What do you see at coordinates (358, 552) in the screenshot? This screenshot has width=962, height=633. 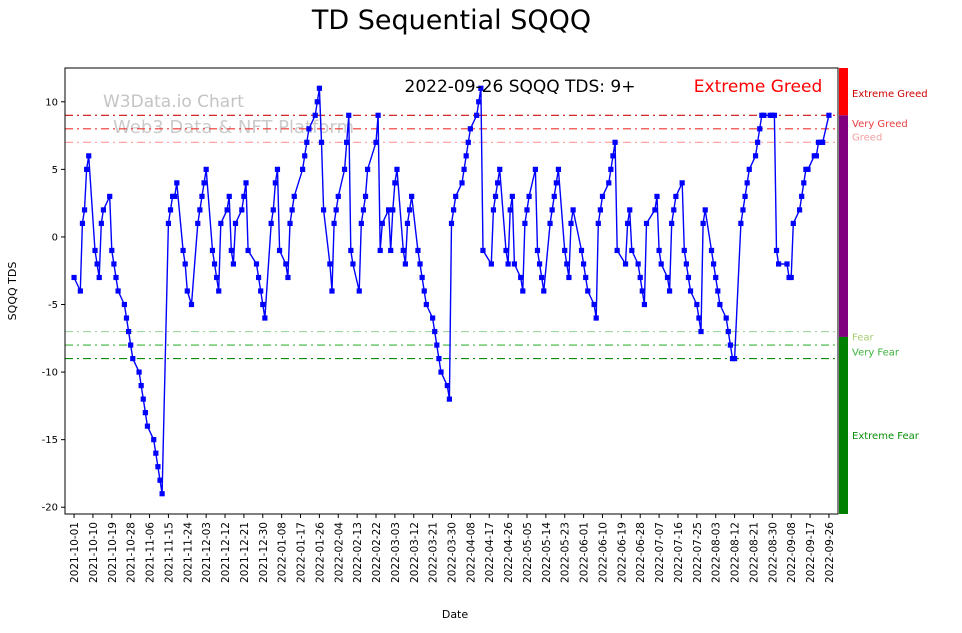 I see `x-tick-label: 2022-02-13` at bounding box center [358, 552].